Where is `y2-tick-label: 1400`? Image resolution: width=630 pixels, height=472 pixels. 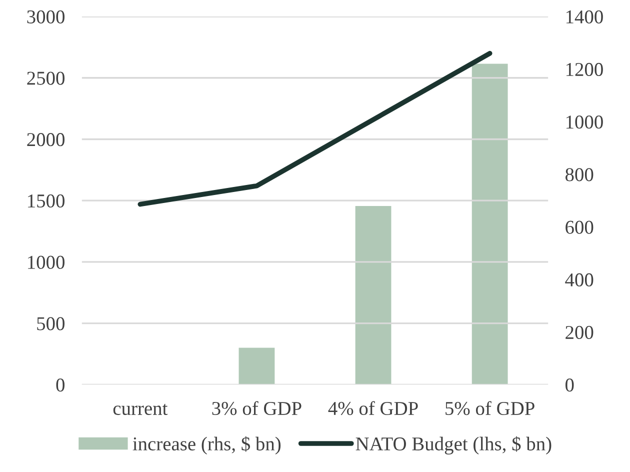
y2-tick-label: 1400 is located at coordinates (584, 17).